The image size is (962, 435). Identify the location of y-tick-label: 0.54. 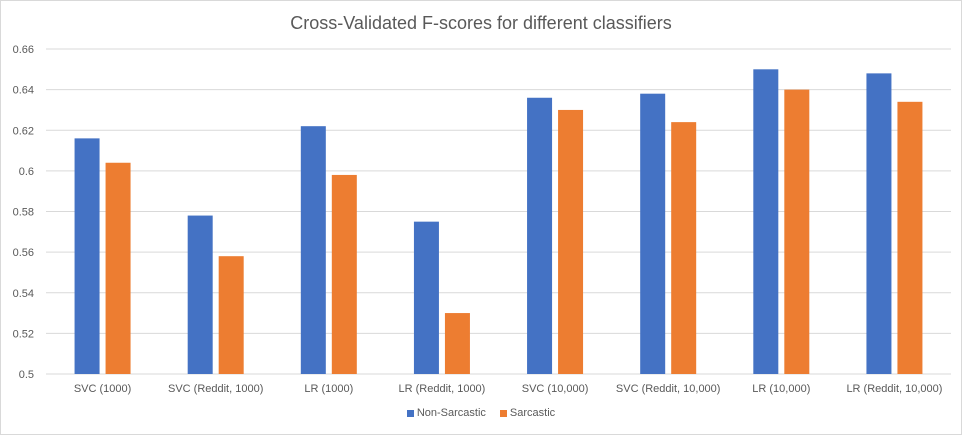
(23, 294).